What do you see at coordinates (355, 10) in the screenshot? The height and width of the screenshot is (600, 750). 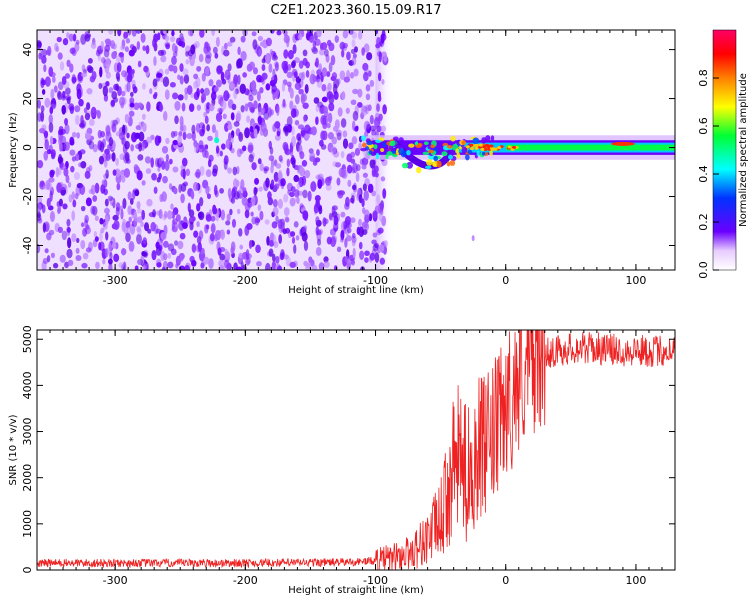 I see `figure-title: C2E1.2023.360.15.09.R17` at bounding box center [355, 10].